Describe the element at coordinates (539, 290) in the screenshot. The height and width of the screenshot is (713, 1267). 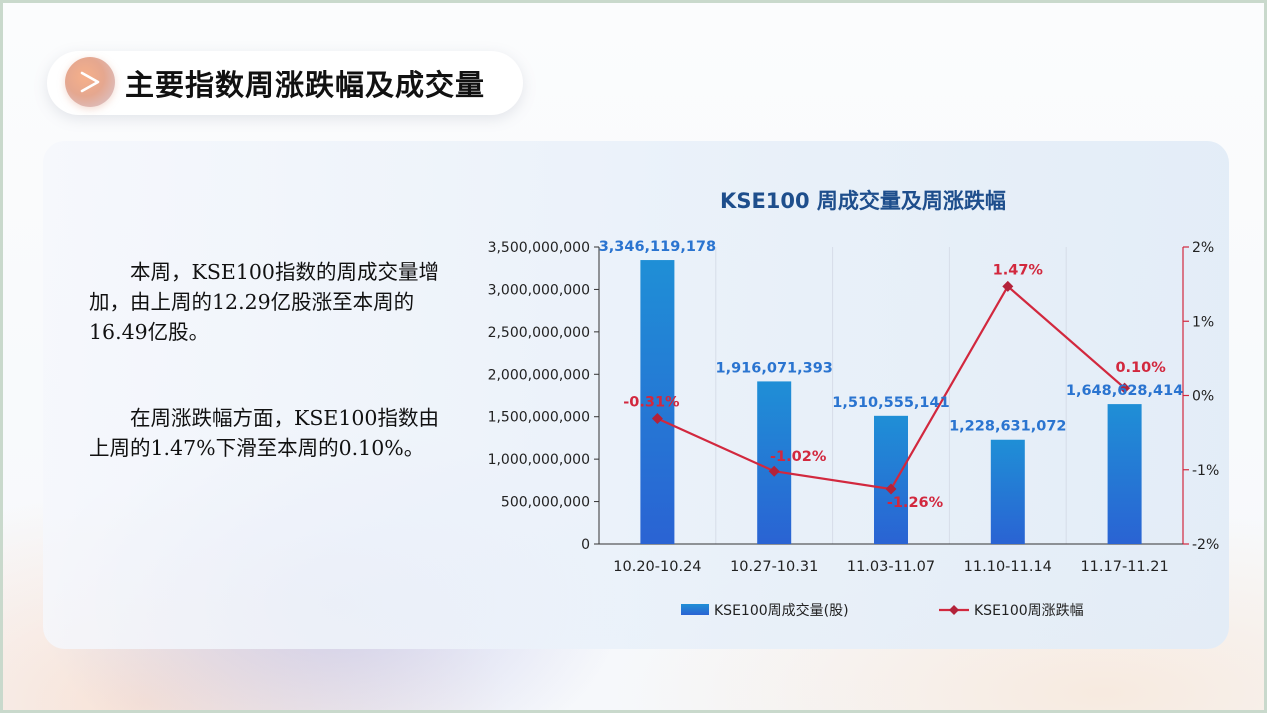
I see `left-axis-tick-label: 3,000,000,000` at that location.